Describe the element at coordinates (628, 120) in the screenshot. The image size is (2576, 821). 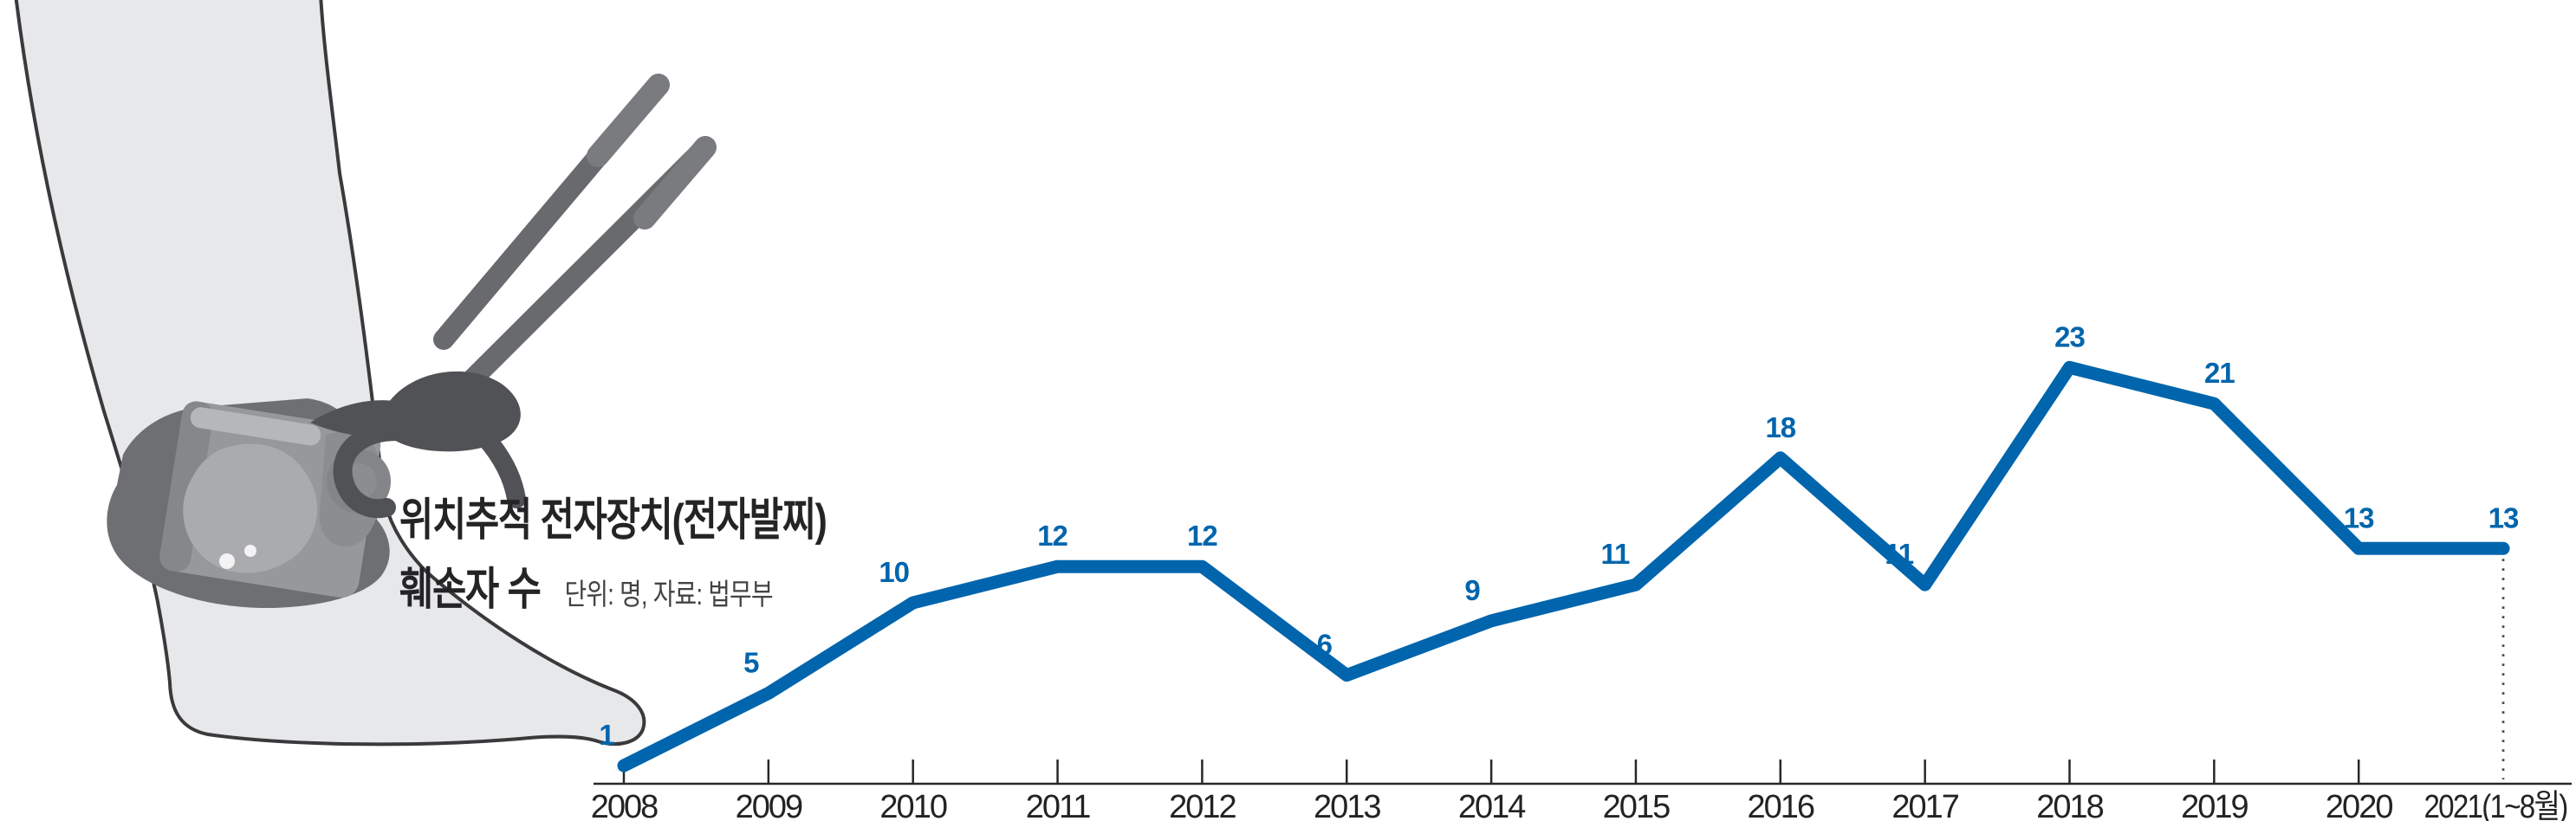
I see `cutter-handle-upper-grip` at that location.